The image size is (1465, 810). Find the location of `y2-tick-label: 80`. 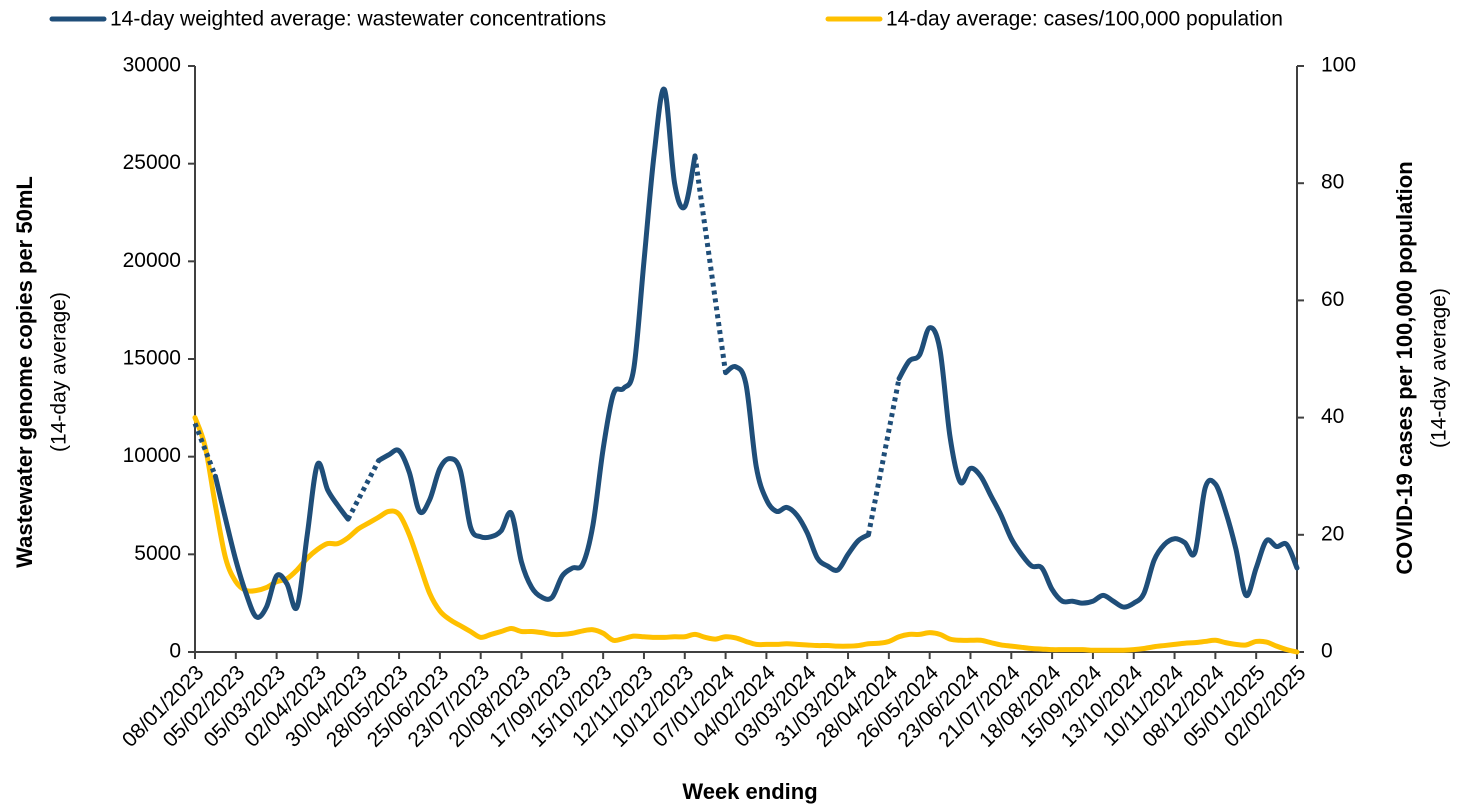

y2-tick-label: 80 is located at coordinates (1332, 182).